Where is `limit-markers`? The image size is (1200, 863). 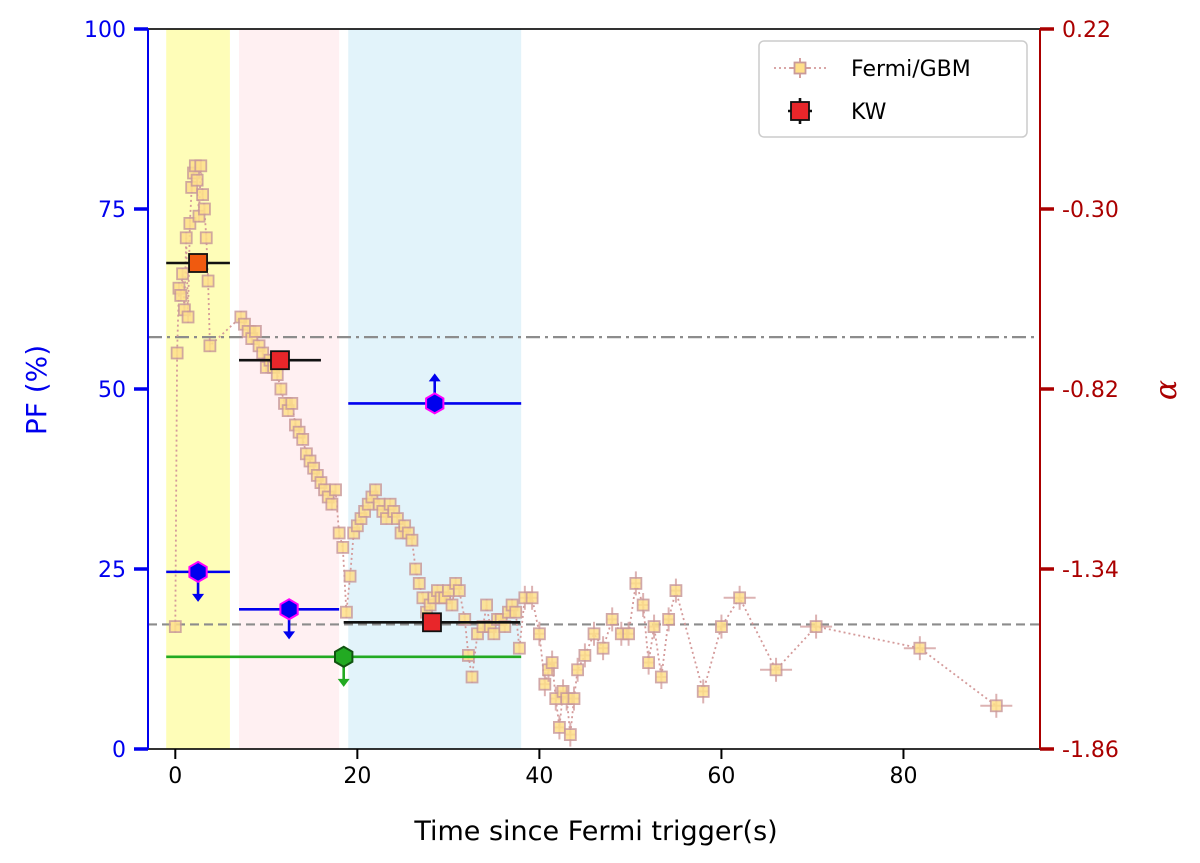 limit-markers is located at coordinates (344, 530).